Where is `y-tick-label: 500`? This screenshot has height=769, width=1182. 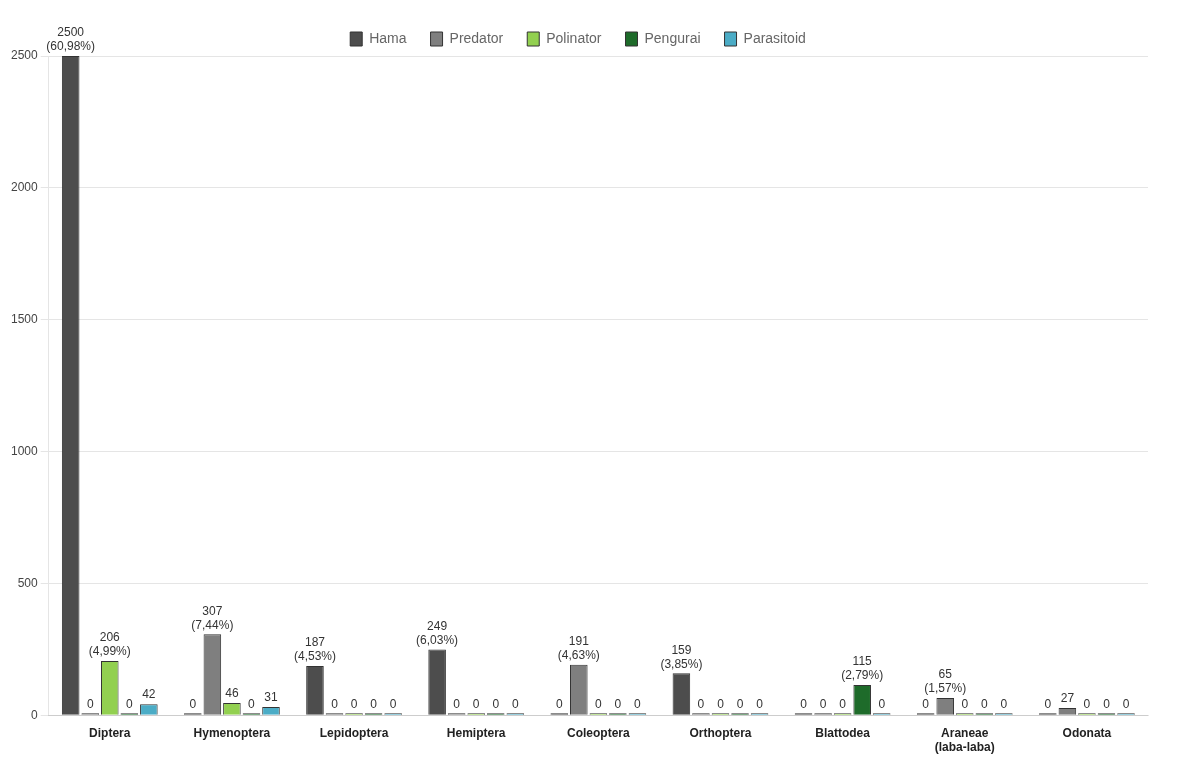 y-tick-label: 500 is located at coordinates (28, 582).